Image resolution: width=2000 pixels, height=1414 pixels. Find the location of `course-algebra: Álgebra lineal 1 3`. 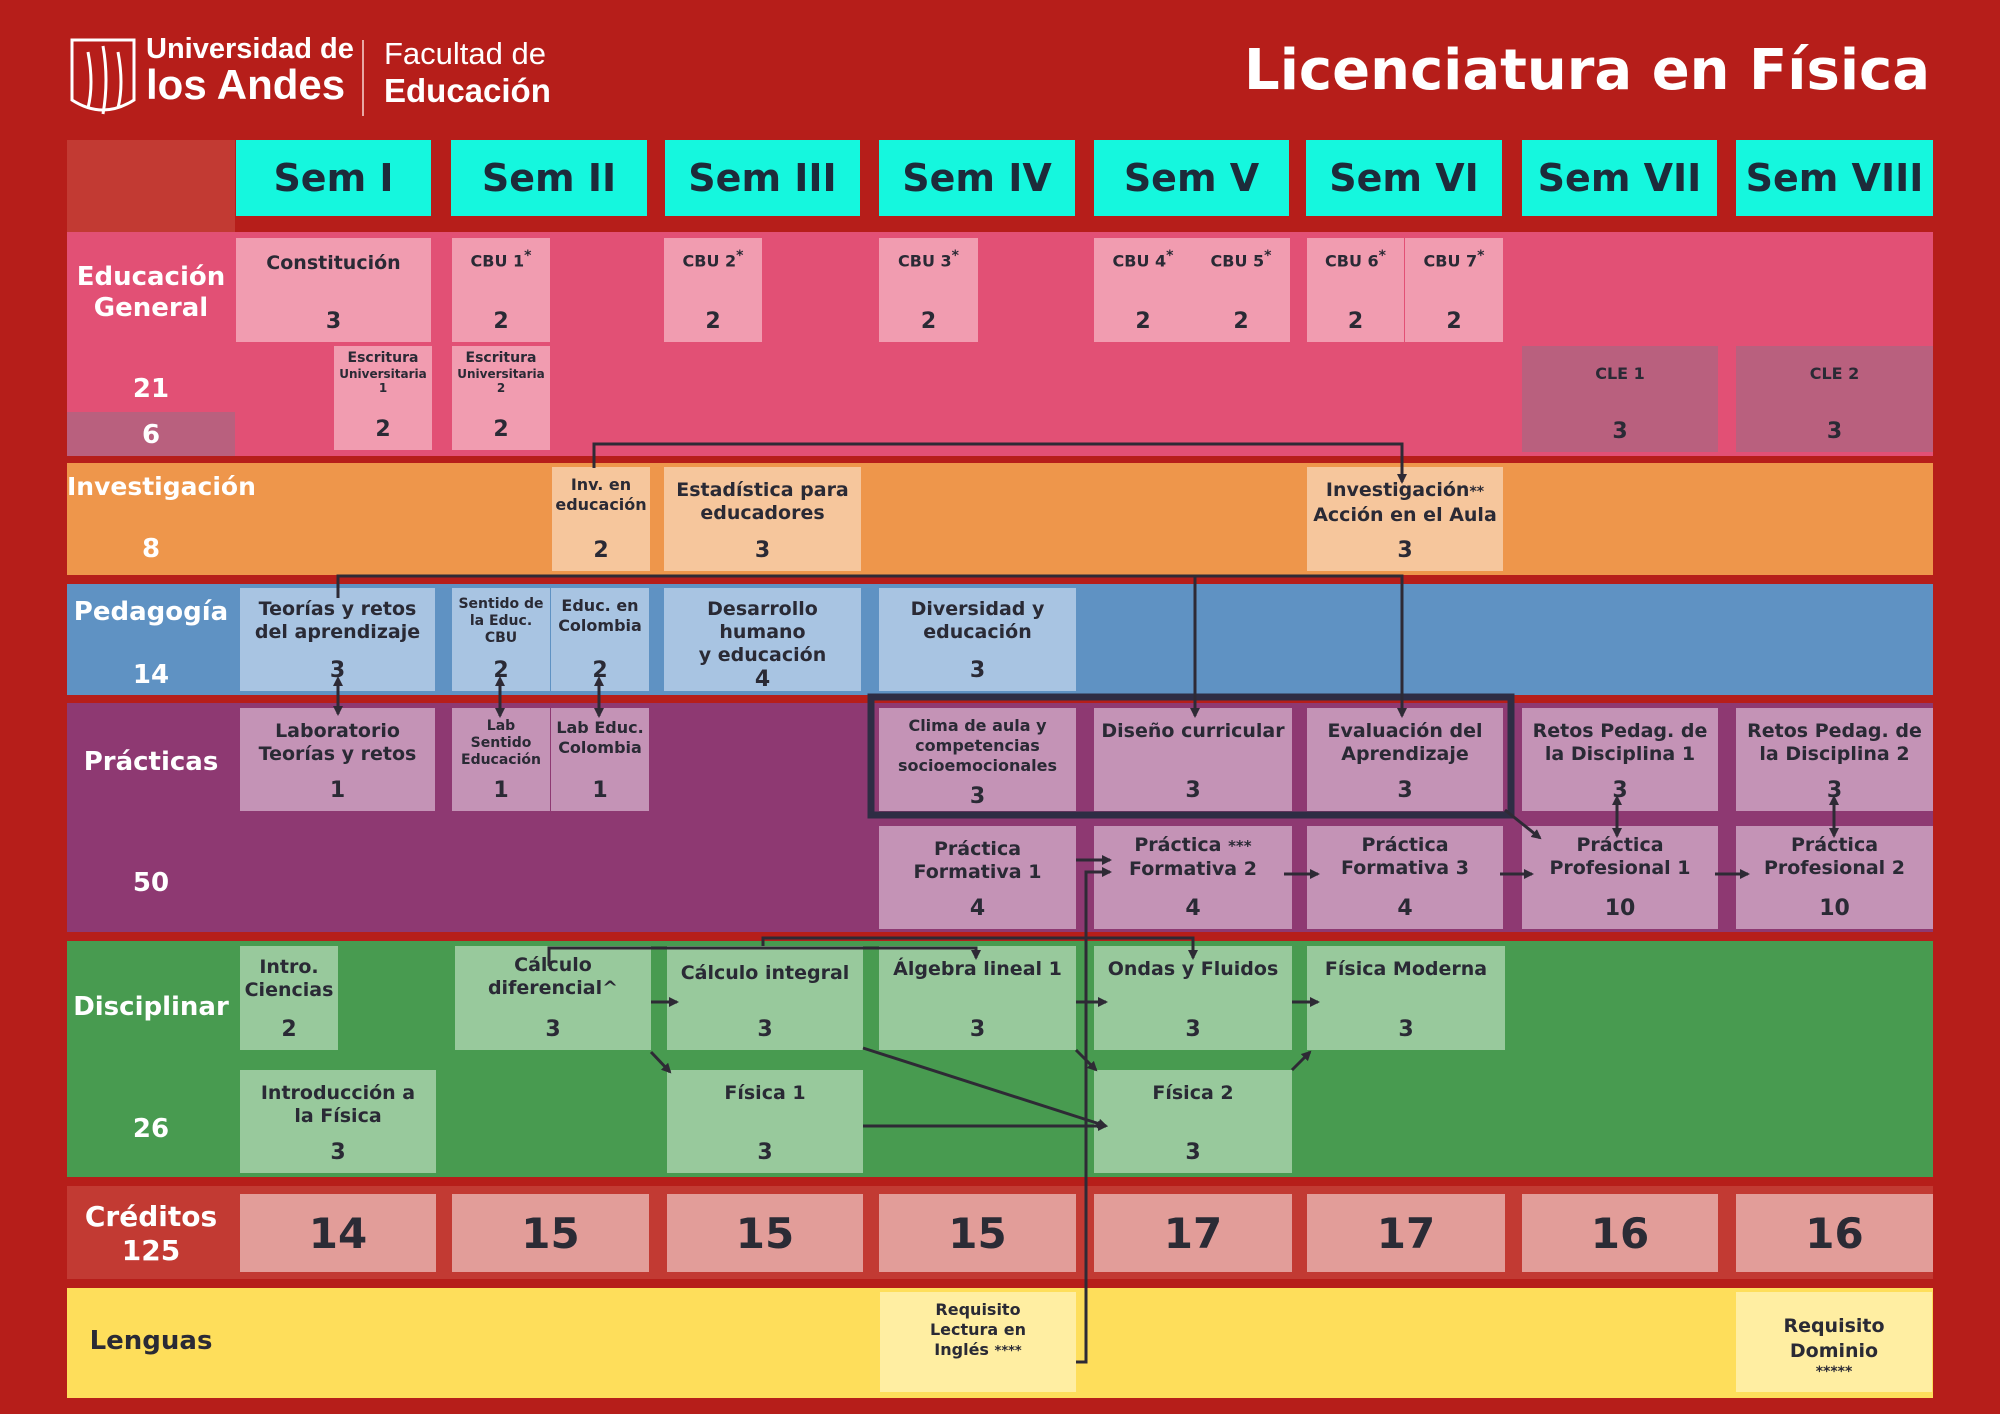

course-algebra: Álgebra lineal 1 3 is located at coordinates (977, 998).